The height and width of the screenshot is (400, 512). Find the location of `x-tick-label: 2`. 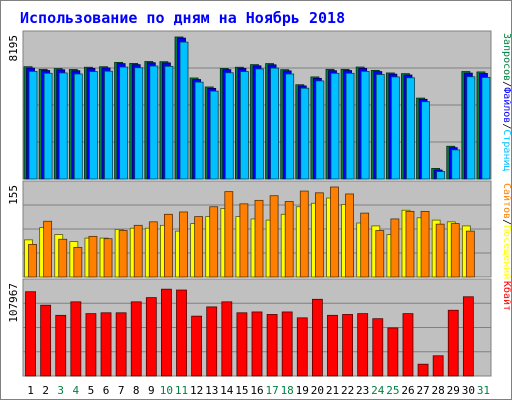

x-tick-label: 2 is located at coordinates (45, 390).